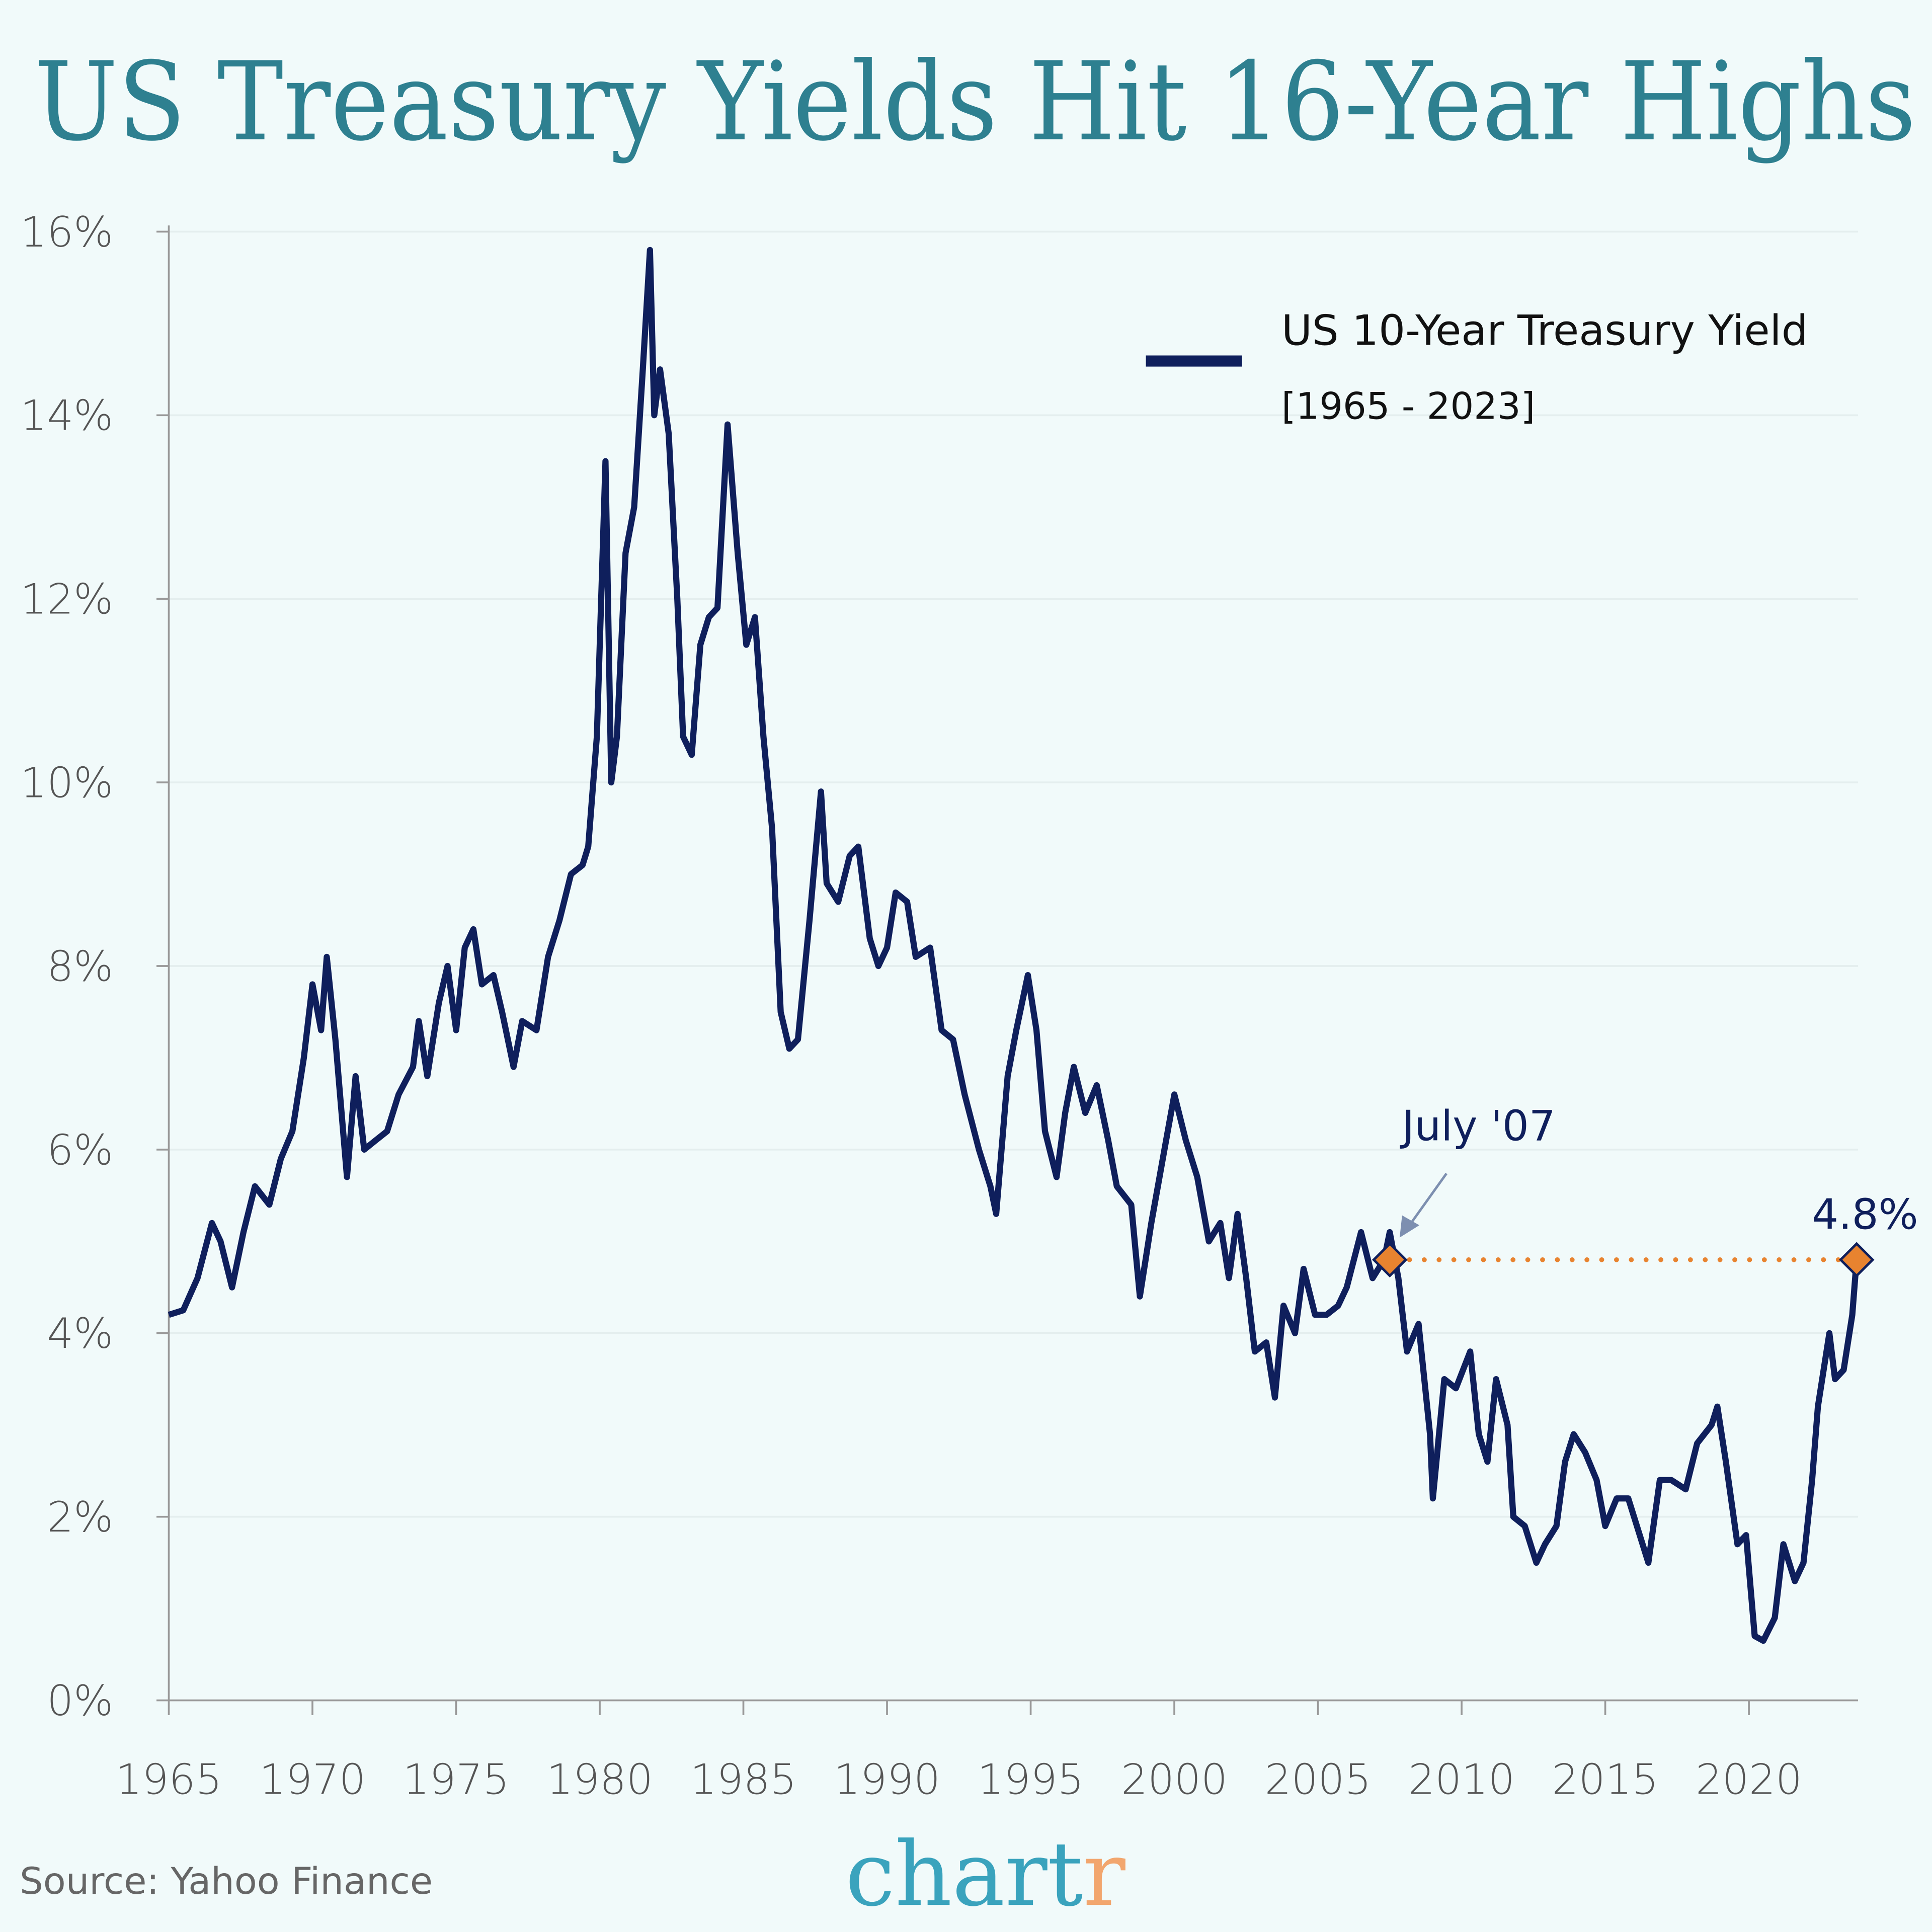  I want to click on x-tick-label: 1980, so click(599, 1780).